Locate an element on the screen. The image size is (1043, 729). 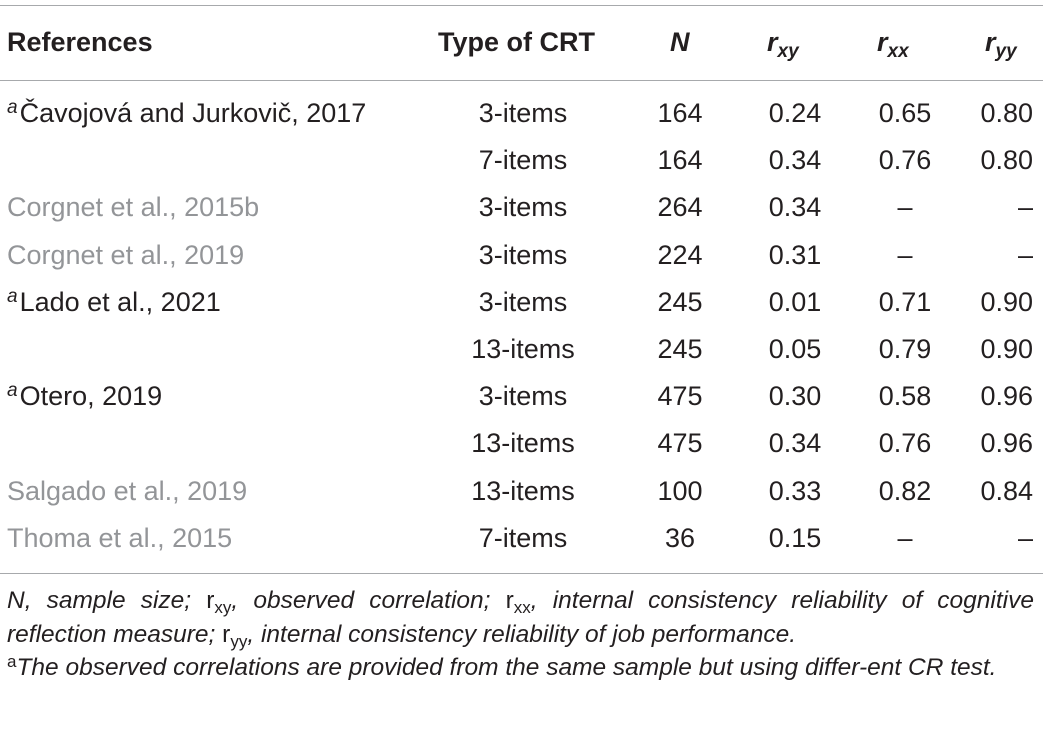
header-references: References is located at coordinates (80, 42).